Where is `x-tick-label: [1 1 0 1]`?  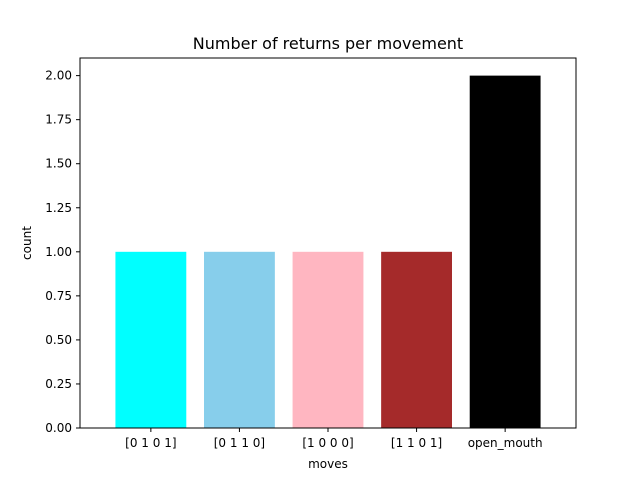
x-tick-label: [1 1 0 1] is located at coordinates (416, 443).